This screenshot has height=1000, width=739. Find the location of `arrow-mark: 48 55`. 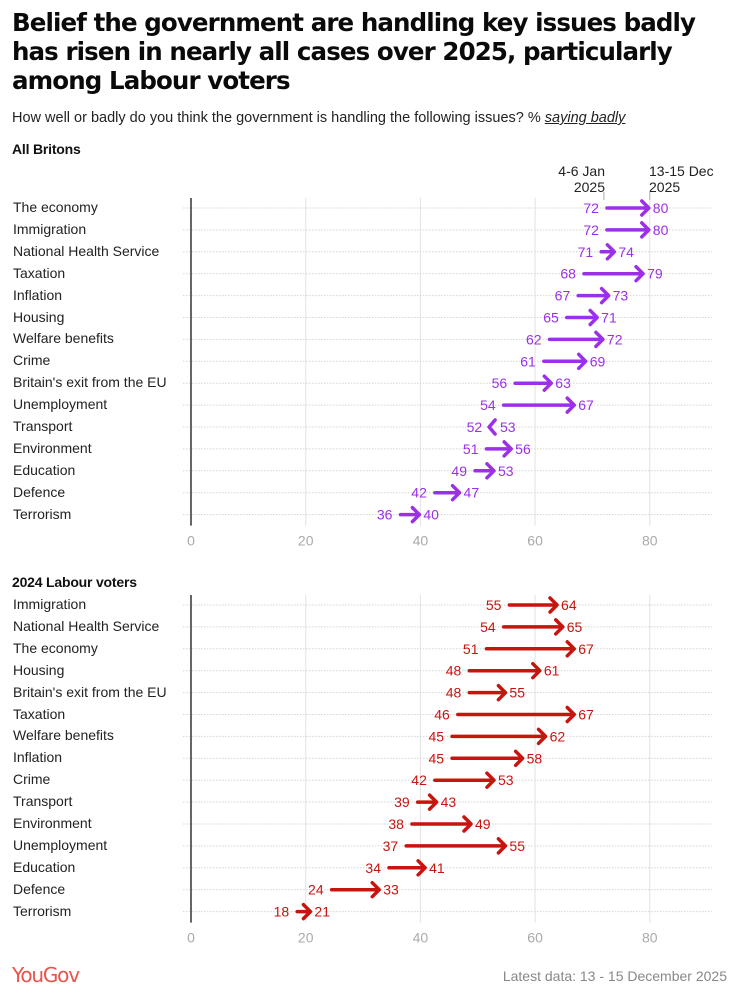

arrow-mark: 48 55 is located at coordinates (485, 692).